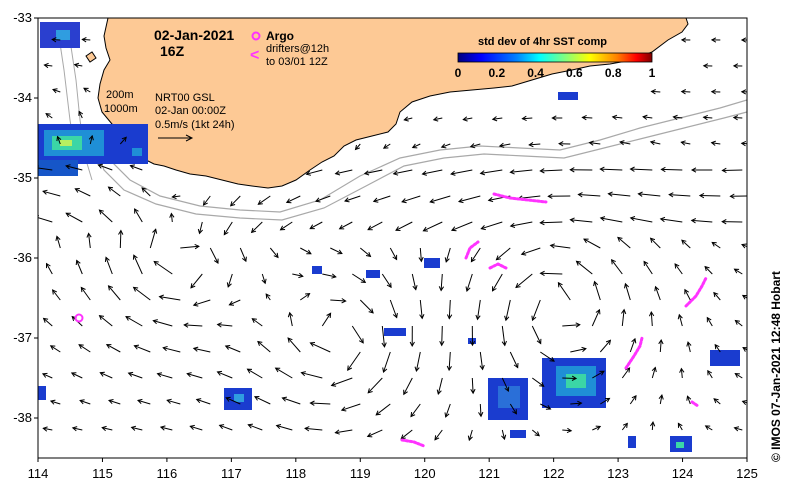  Describe the element at coordinates (295, 473) in the screenshot. I see `x-tick-label: 118` at that location.